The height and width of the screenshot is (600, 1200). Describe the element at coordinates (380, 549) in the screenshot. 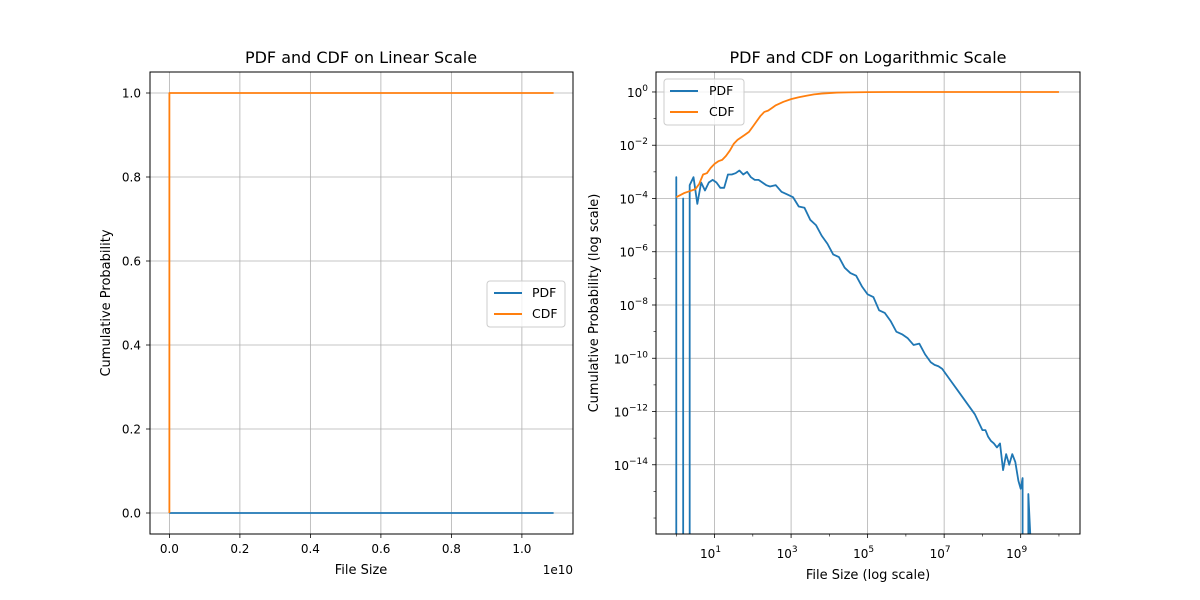

I see `left-x-tick-label: 0.6` at that location.